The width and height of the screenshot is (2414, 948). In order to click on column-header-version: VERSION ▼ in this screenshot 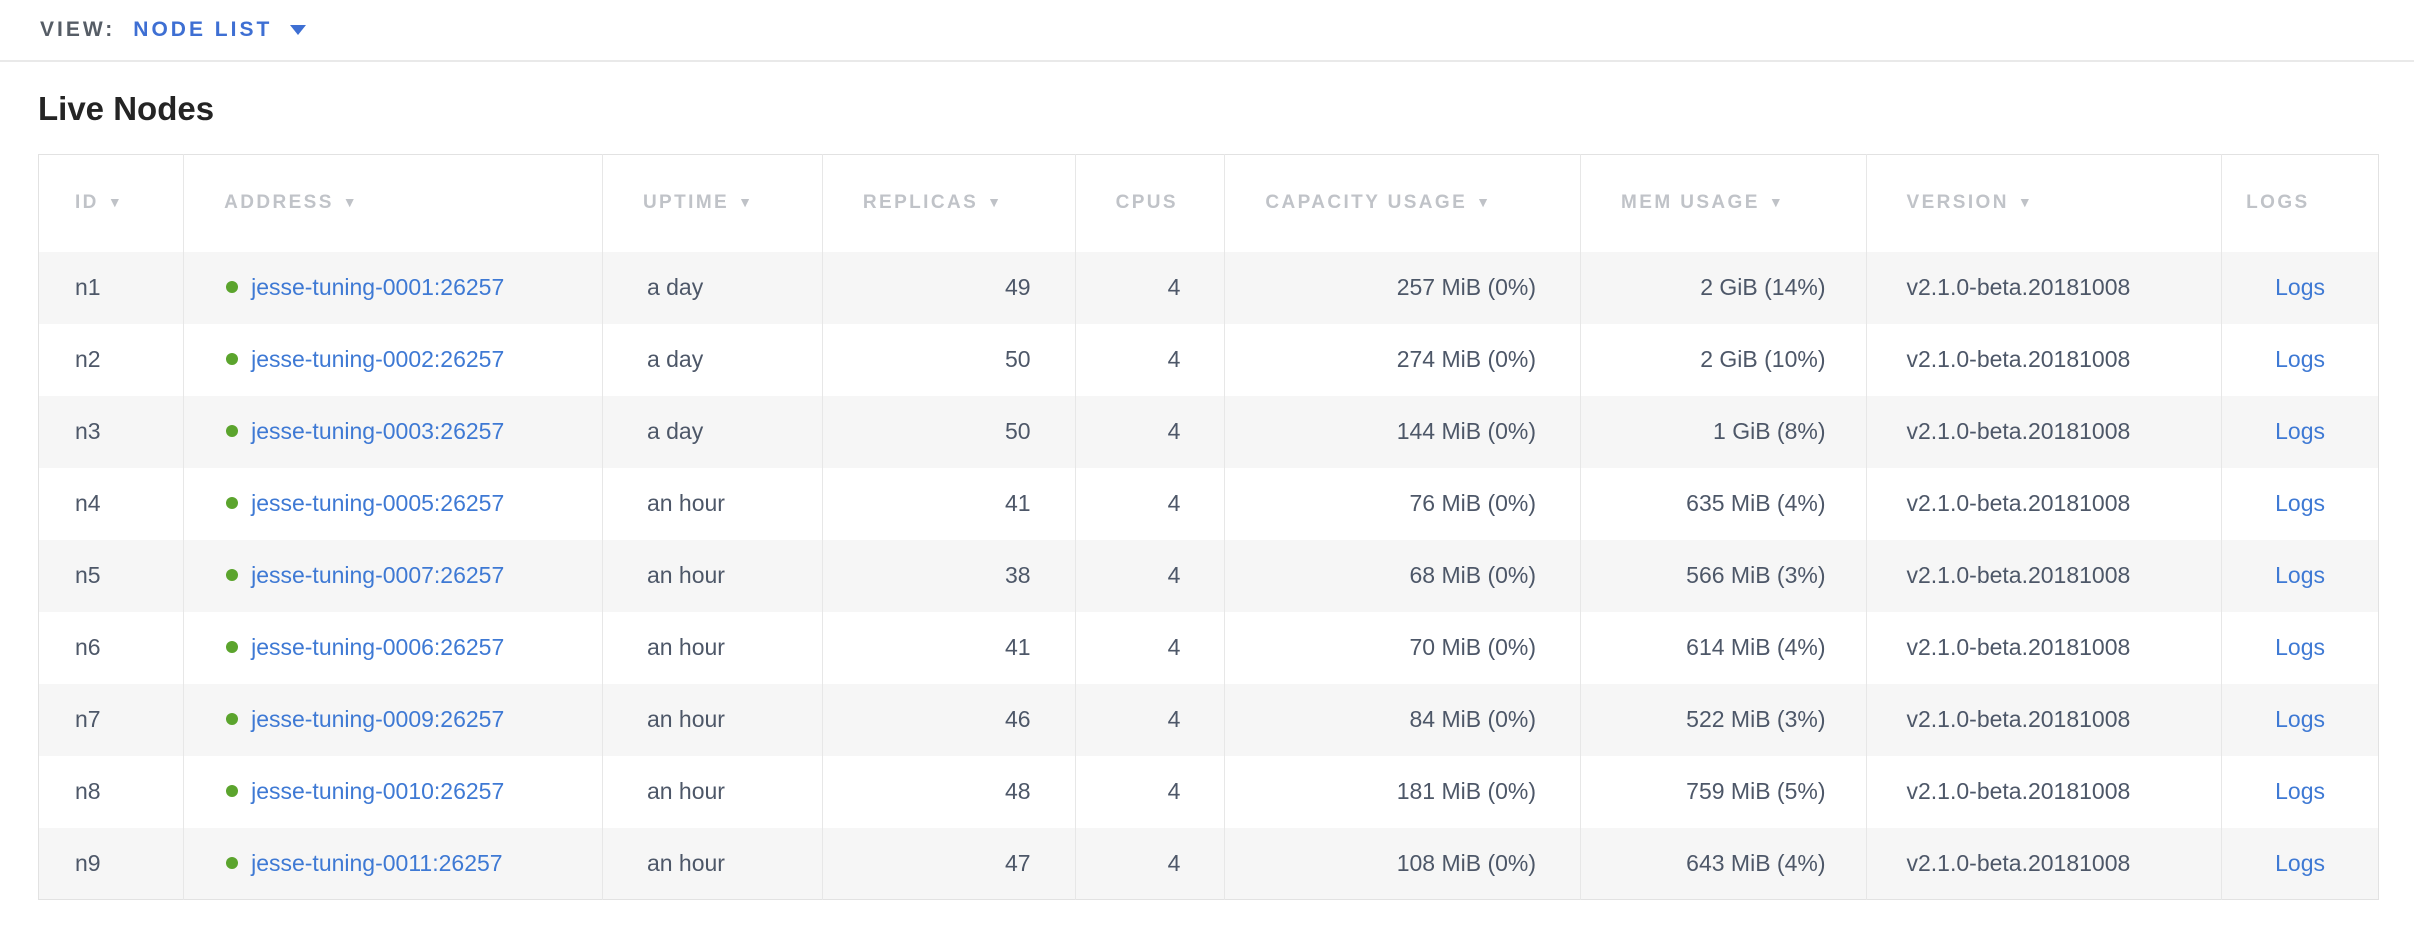, I will do `click(2043, 203)`.